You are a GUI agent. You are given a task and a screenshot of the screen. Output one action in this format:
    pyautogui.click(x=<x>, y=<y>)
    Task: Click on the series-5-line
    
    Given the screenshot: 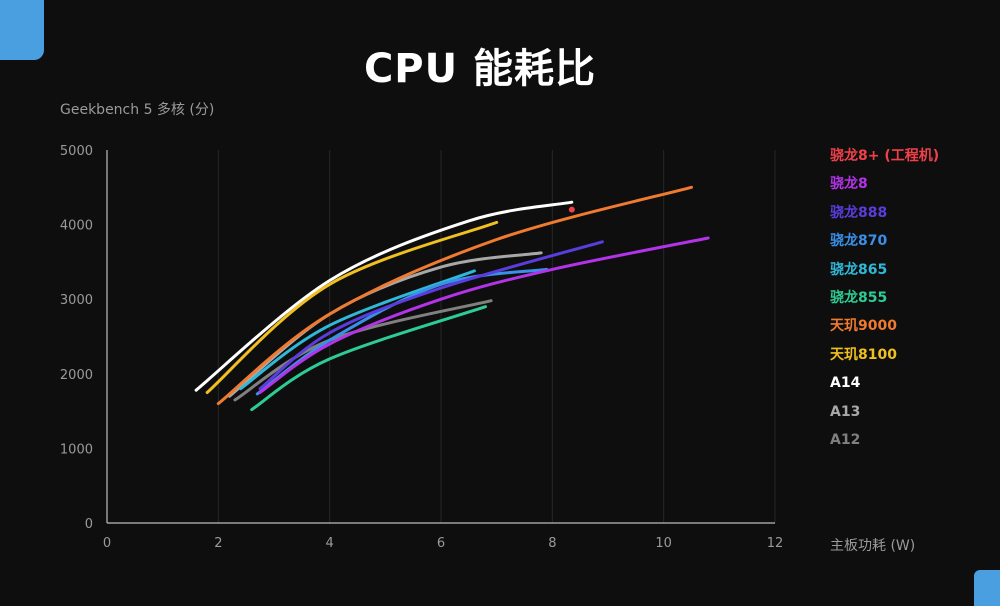 What is the action you would take?
    pyautogui.click(x=368, y=358)
    